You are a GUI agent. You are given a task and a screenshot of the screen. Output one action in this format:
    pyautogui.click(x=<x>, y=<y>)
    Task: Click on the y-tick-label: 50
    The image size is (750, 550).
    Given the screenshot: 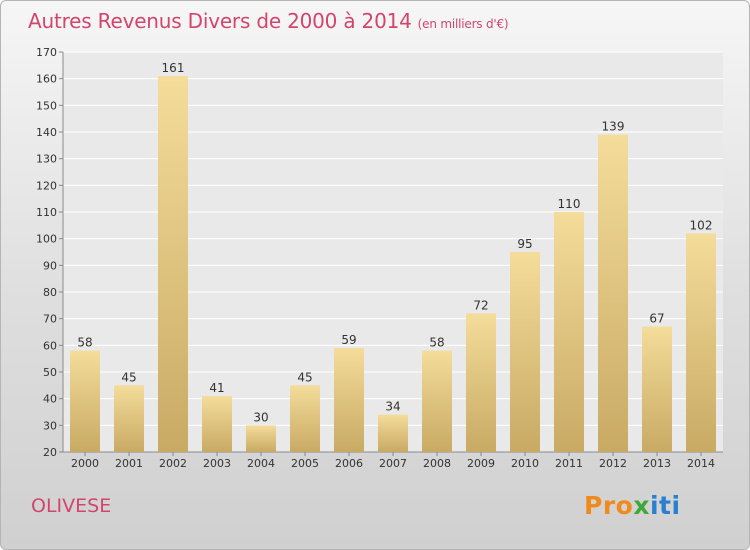 What is the action you would take?
    pyautogui.click(x=50, y=372)
    